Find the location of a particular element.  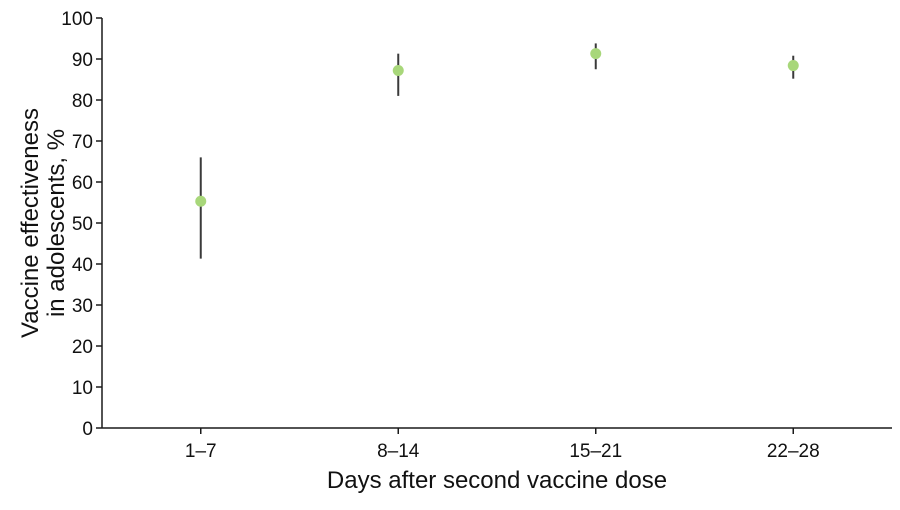

x-axis: 1–7 8–14 15–21 22–28 is located at coordinates (497, 444).